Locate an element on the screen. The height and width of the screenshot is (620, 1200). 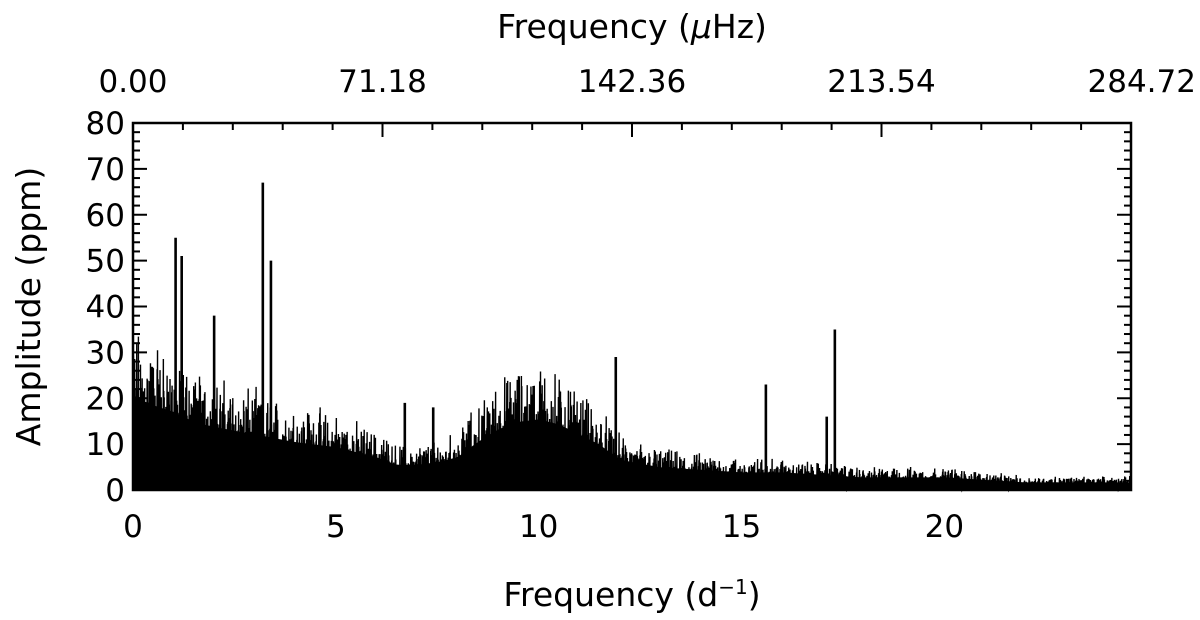
x-tick-label: 15 is located at coordinates (741, 527).